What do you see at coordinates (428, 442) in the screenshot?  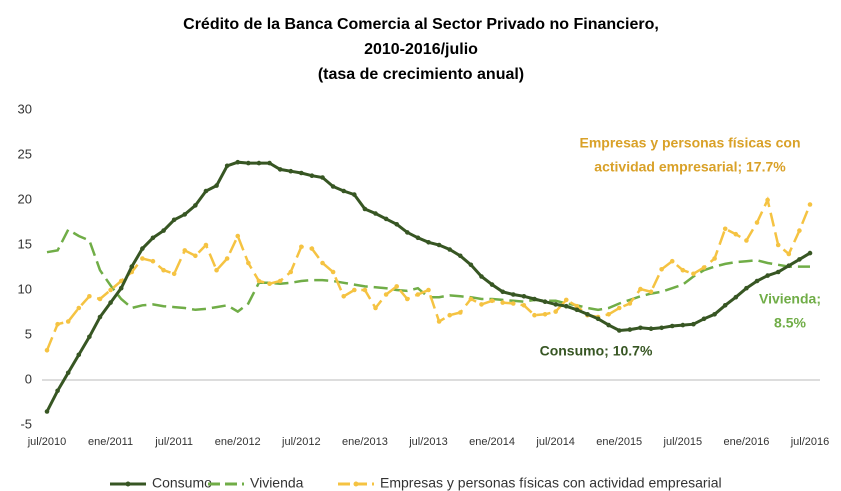 I see `x-tick-label: jul/2013` at bounding box center [428, 442].